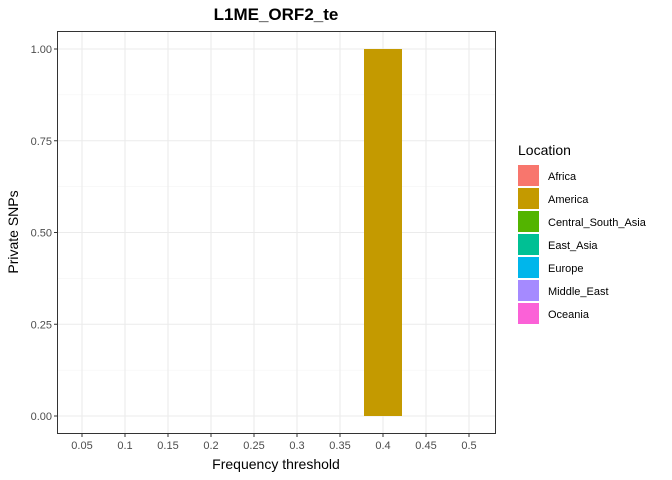  I want to click on x-tick-label: 0.4, so click(382, 446).